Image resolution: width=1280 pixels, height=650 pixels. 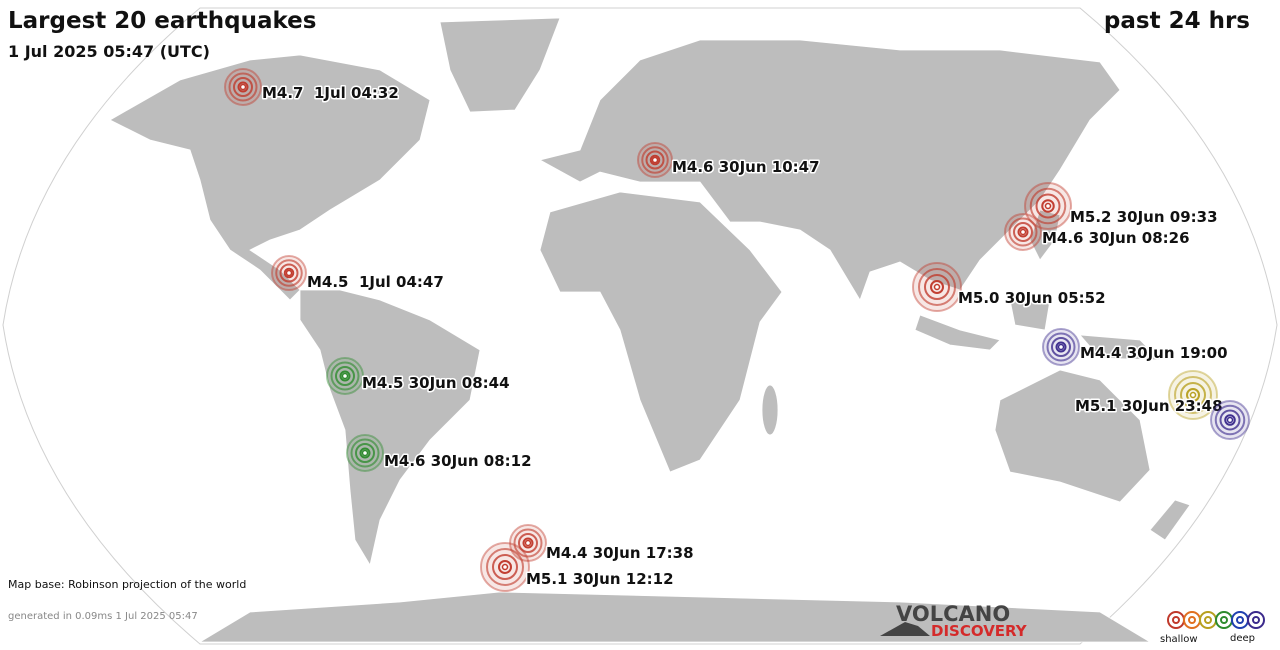 What do you see at coordinates (746, 167) in the screenshot?
I see `quake-label: M4.6 30Jun 10:47` at bounding box center [746, 167].